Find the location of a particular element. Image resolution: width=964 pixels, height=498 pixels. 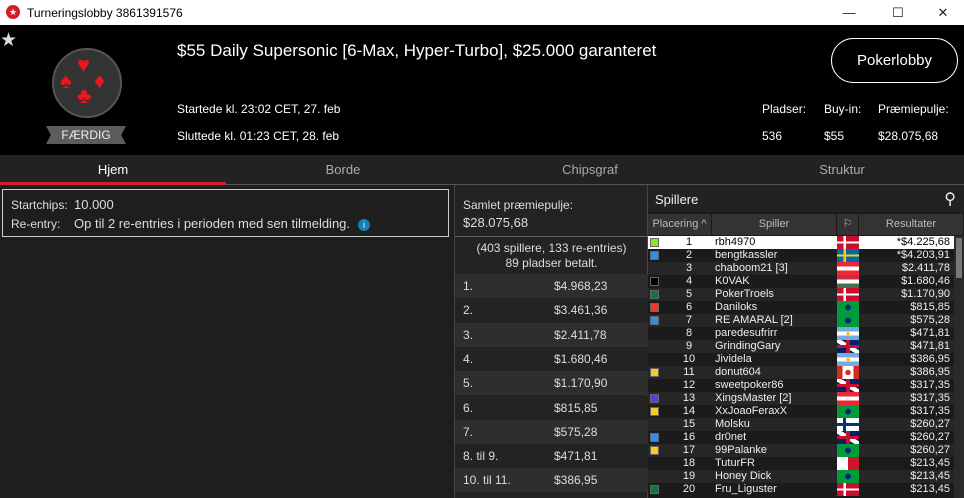

player-rank: 3 is located at coordinates (689, 268).